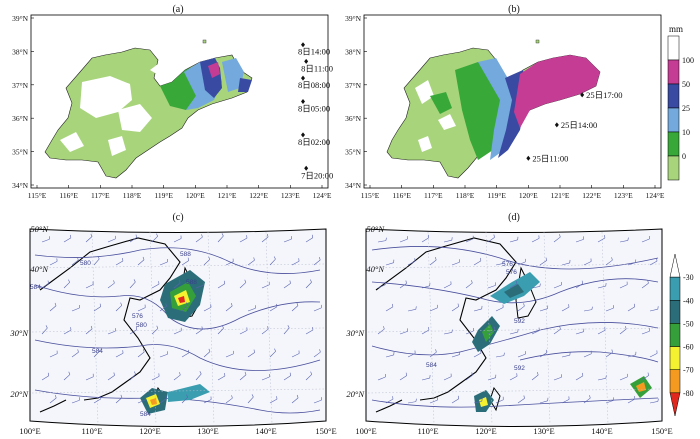 The width and height of the screenshot is (700, 439). What do you see at coordinates (100, 195) in the screenshot?
I see `a-xtick-label: 117°E` at bounding box center [100, 195].